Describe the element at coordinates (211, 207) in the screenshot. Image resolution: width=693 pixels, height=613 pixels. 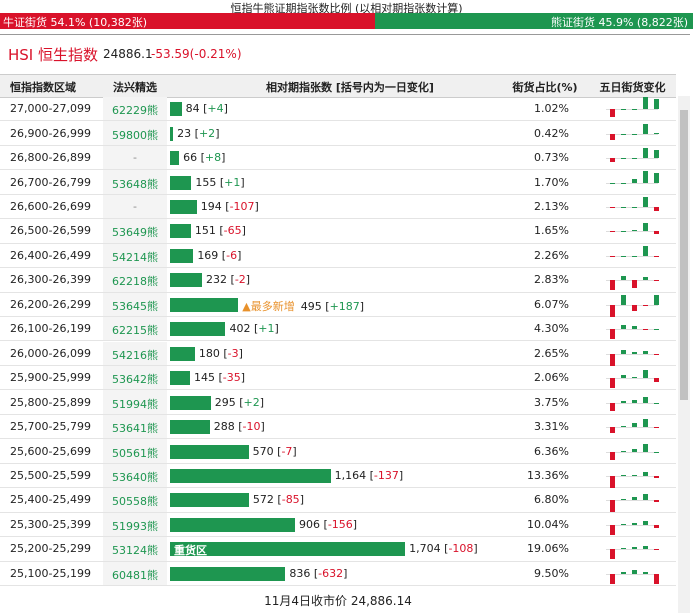
I see `contracts: 194` at that location.